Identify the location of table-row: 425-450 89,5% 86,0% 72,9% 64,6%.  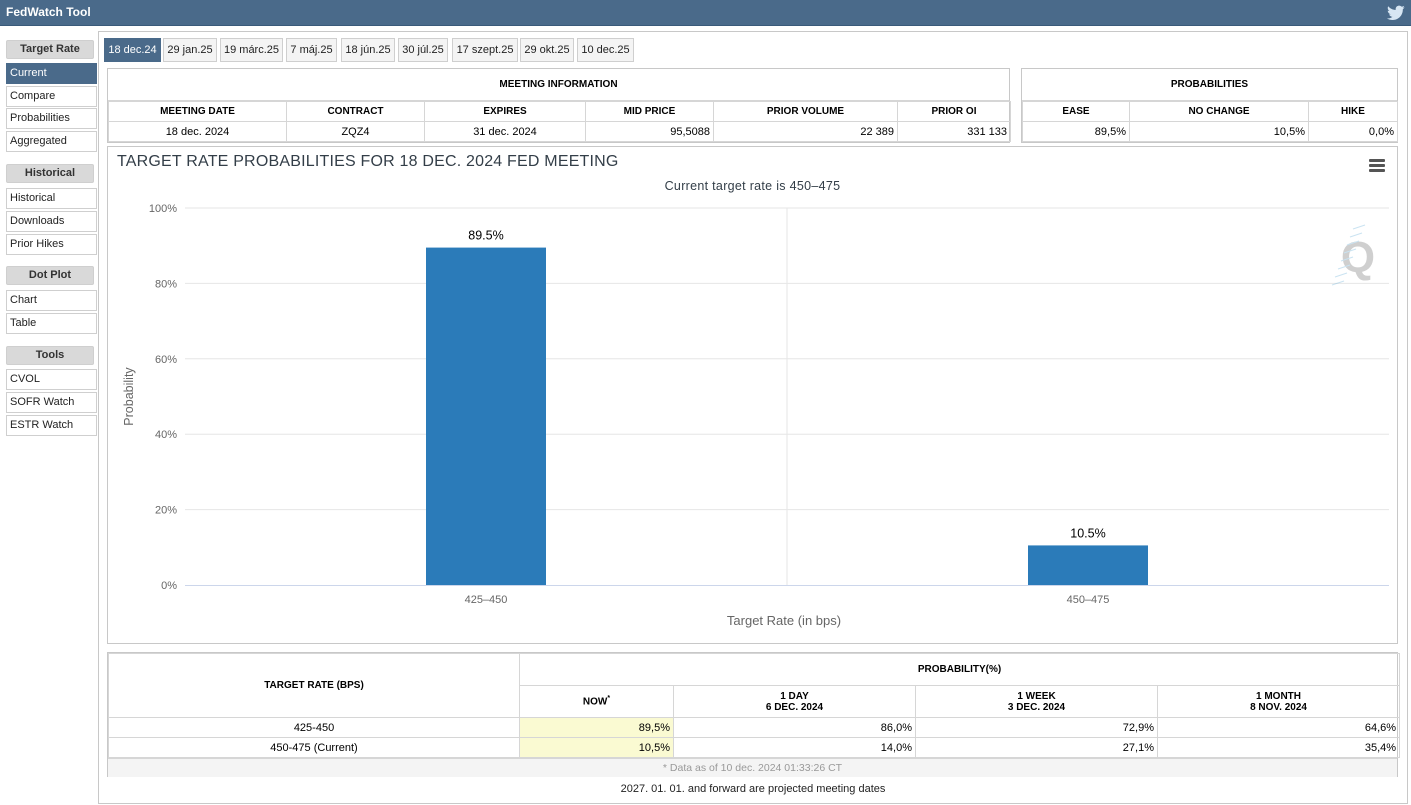
(754, 727).